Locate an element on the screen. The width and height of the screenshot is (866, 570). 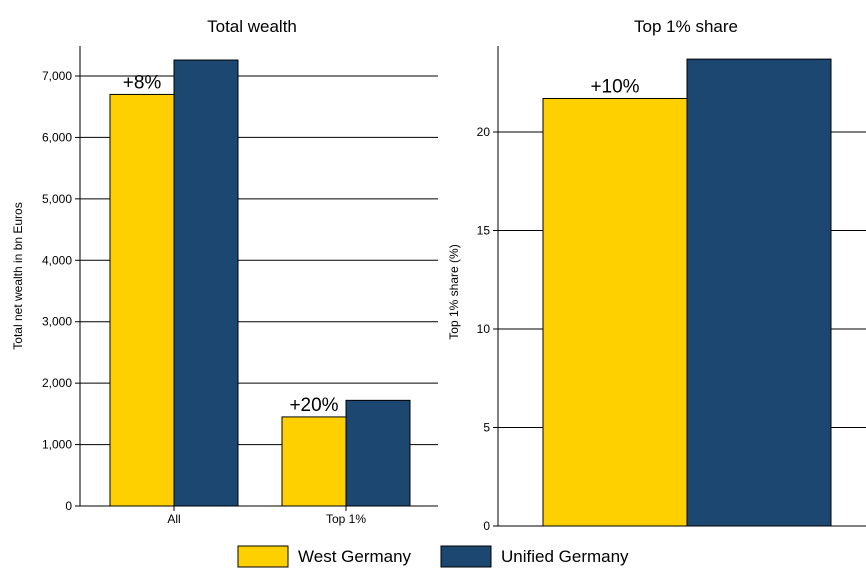
y-tick-label: 5,000 is located at coordinates (57, 199).